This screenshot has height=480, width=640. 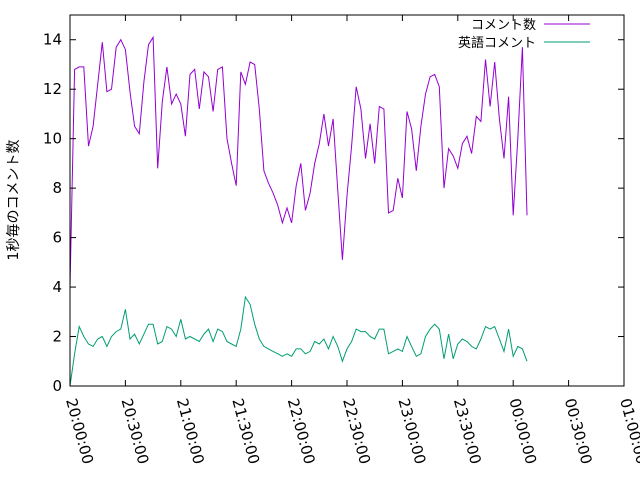 I want to click on y-tick-label: 6, so click(x=57, y=238).